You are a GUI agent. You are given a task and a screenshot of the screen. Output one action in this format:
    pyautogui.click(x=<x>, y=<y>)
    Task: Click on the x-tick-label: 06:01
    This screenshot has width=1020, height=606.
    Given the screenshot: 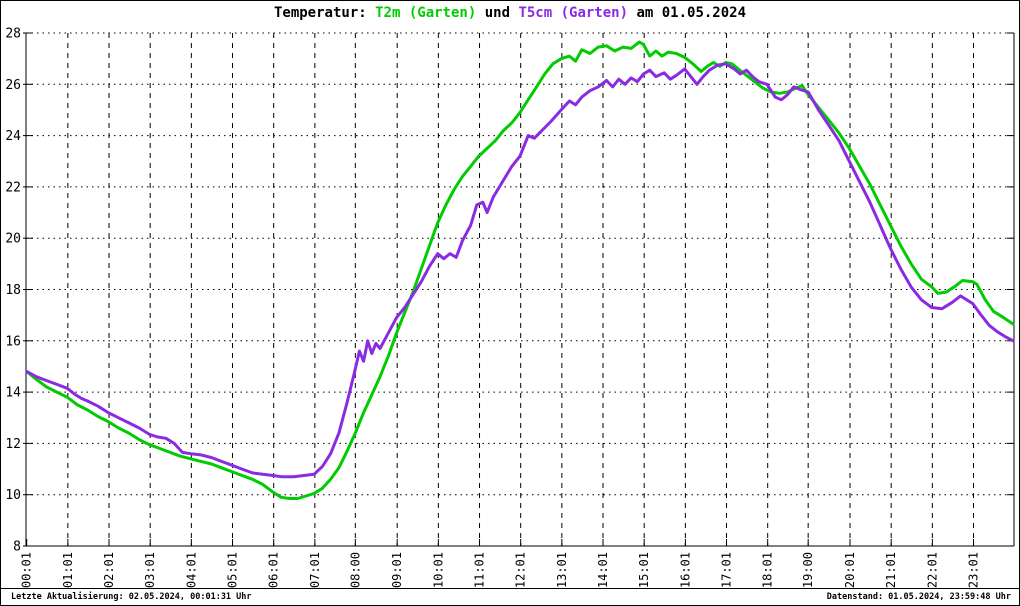 What is the action you would take?
    pyautogui.click(x=274, y=570)
    